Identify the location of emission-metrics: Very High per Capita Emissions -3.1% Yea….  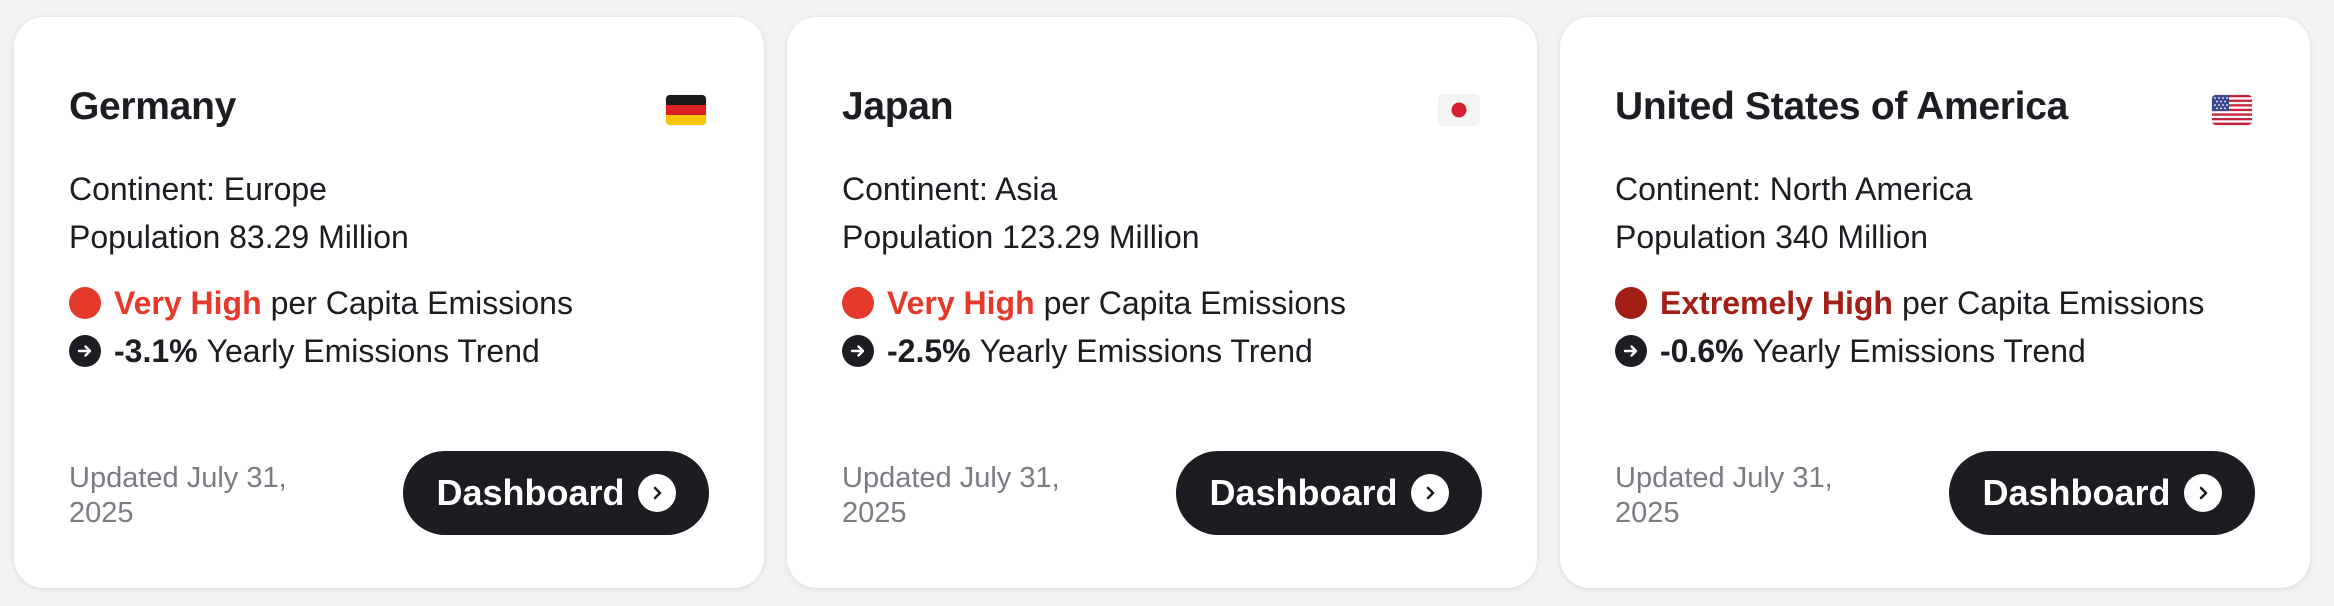
(321, 327).